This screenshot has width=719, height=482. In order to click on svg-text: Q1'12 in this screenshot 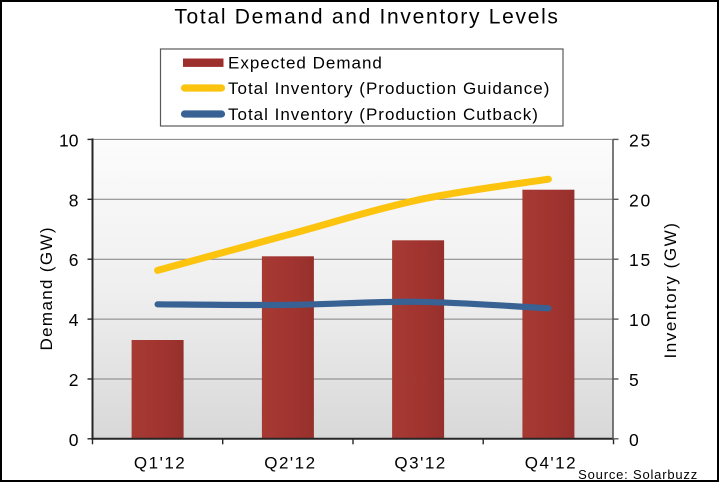, I will do `click(160, 462)`.